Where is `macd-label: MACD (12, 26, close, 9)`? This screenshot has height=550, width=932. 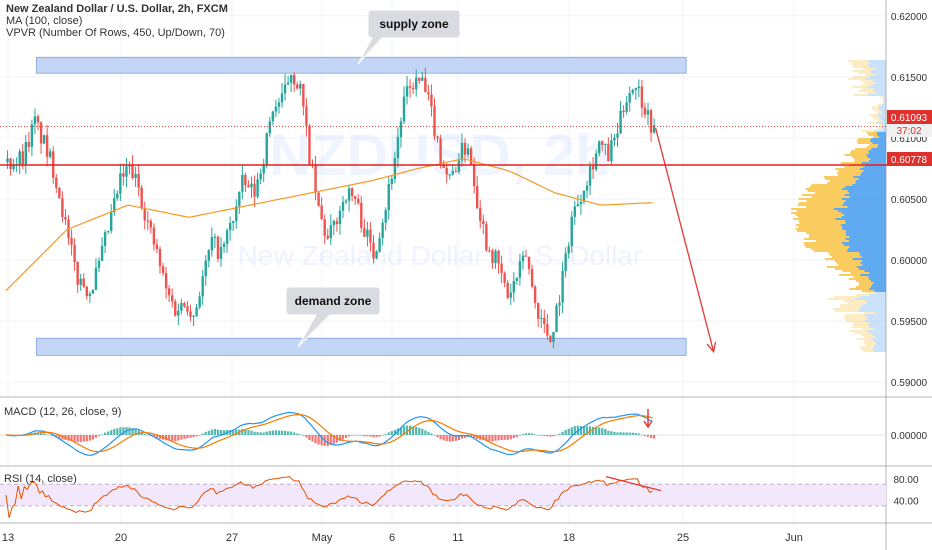 macd-label: MACD (12, 26, close, 9) is located at coordinates (63, 412).